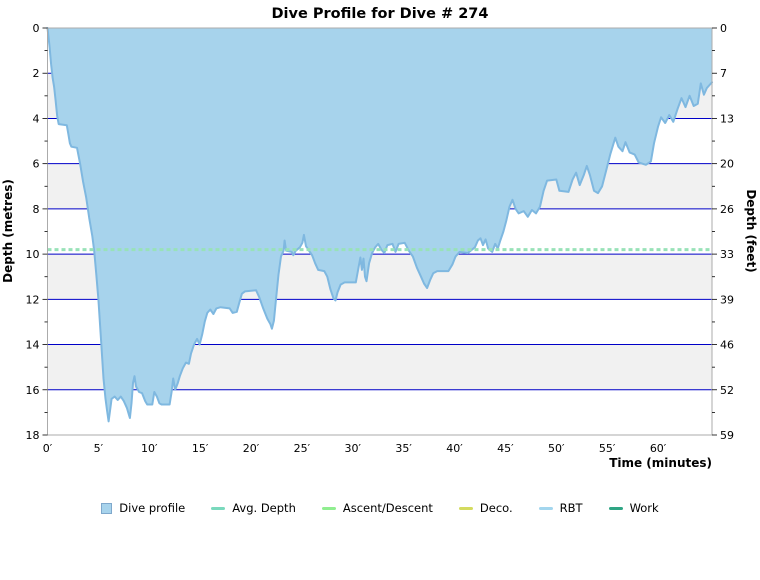 The image size is (760, 580). What do you see at coordinates (152, 508) in the screenshot?
I see `legend-label: Dive profile` at bounding box center [152, 508].